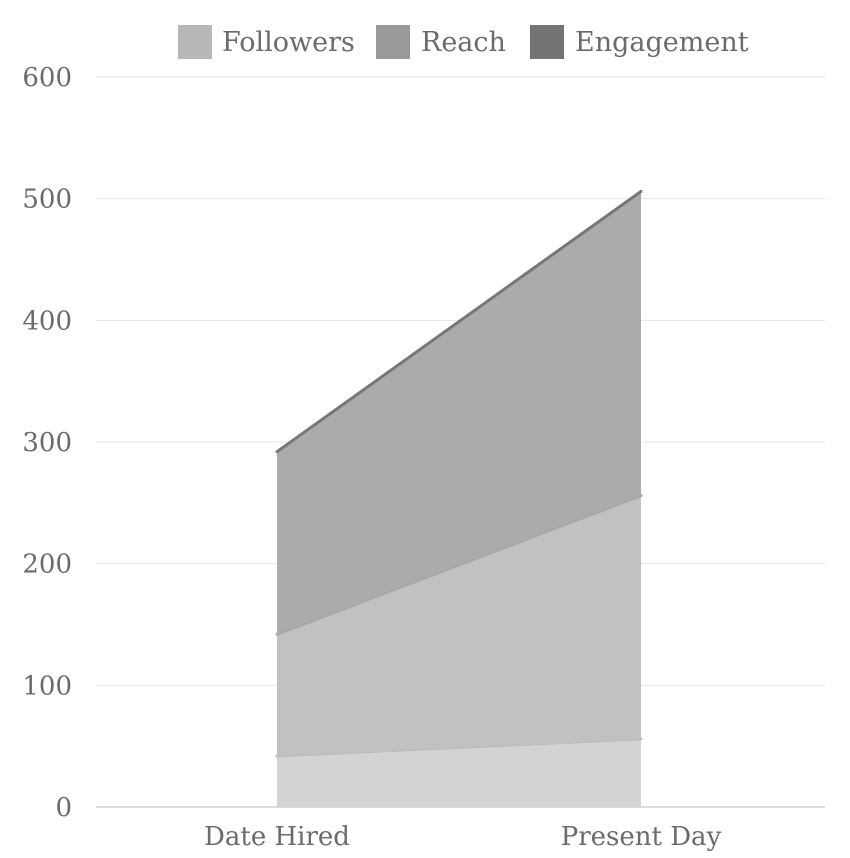  I want to click on legend: Followers Reach Engagement, so click(463, 42).